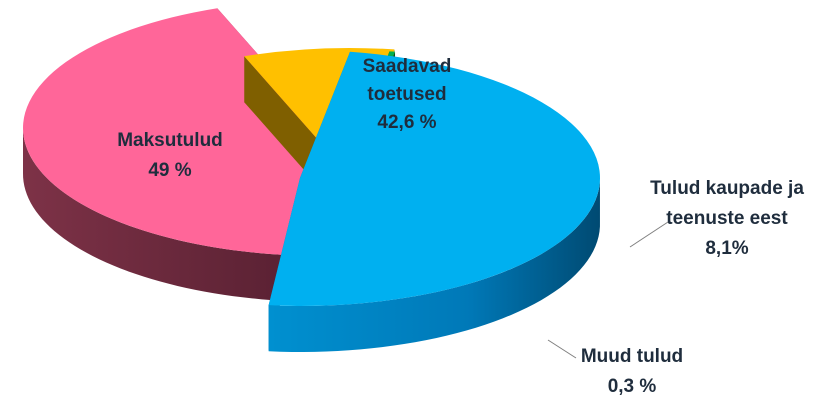 The image size is (835, 402). I want to click on slice-label-line: Muud tulud, so click(632, 356).